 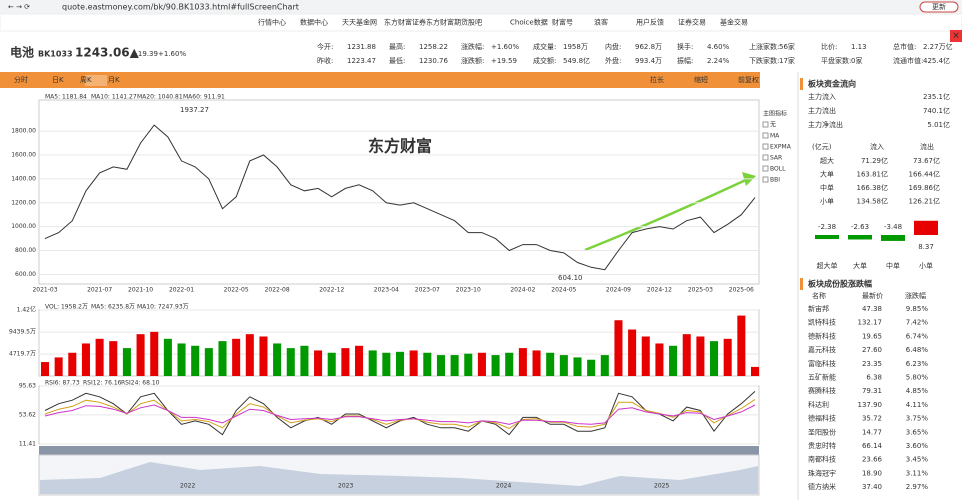 I want to click on close-button, so click(x=956, y=36).